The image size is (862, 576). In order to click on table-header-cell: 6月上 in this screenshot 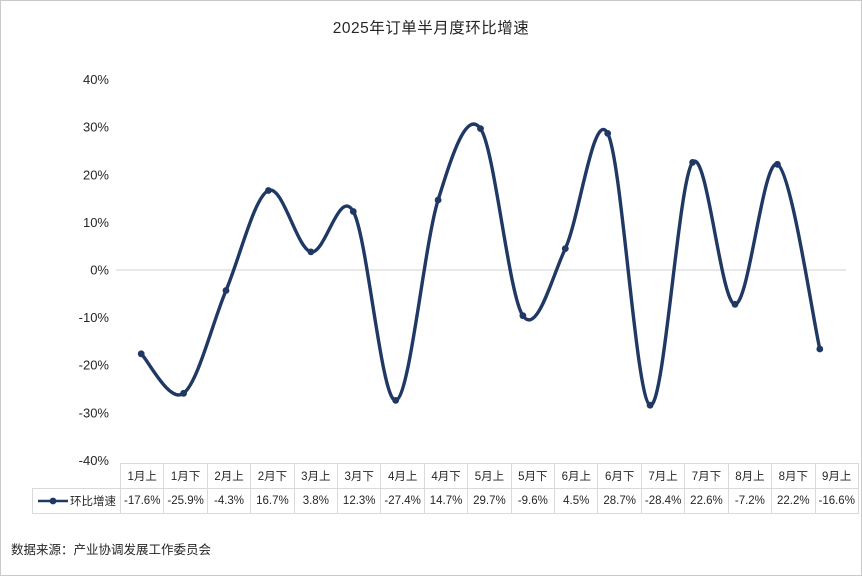, I will do `click(576, 476)`.